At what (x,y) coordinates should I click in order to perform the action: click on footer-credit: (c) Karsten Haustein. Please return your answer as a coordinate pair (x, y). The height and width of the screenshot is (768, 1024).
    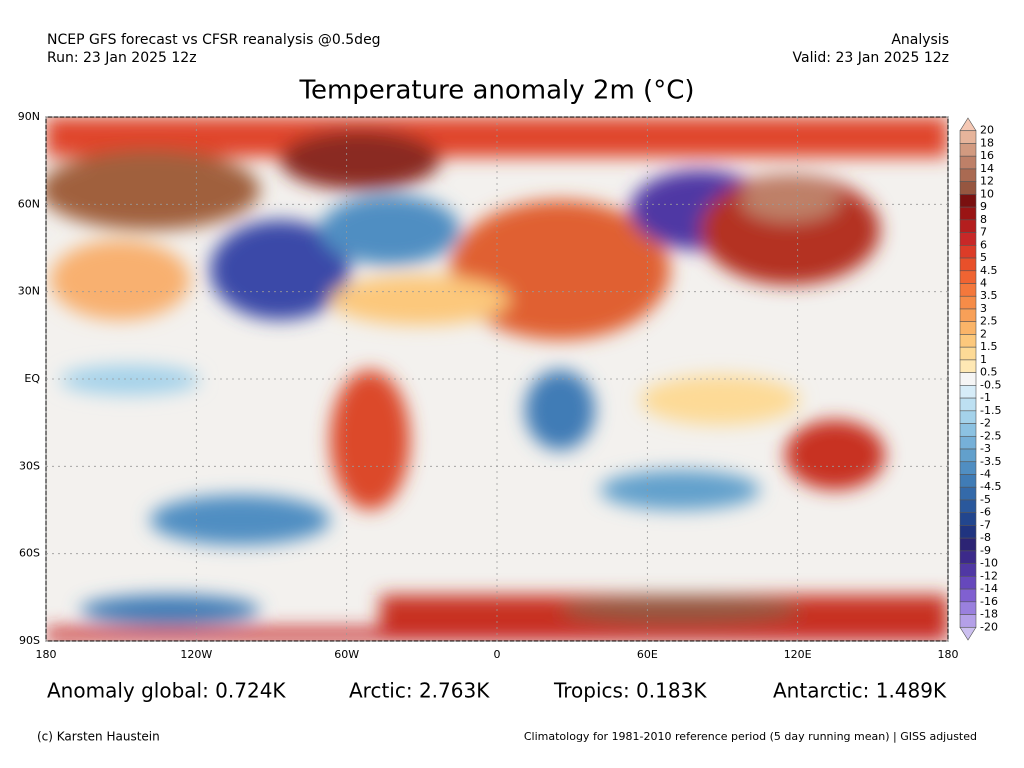
    Looking at the image, I should click on (98, 737).